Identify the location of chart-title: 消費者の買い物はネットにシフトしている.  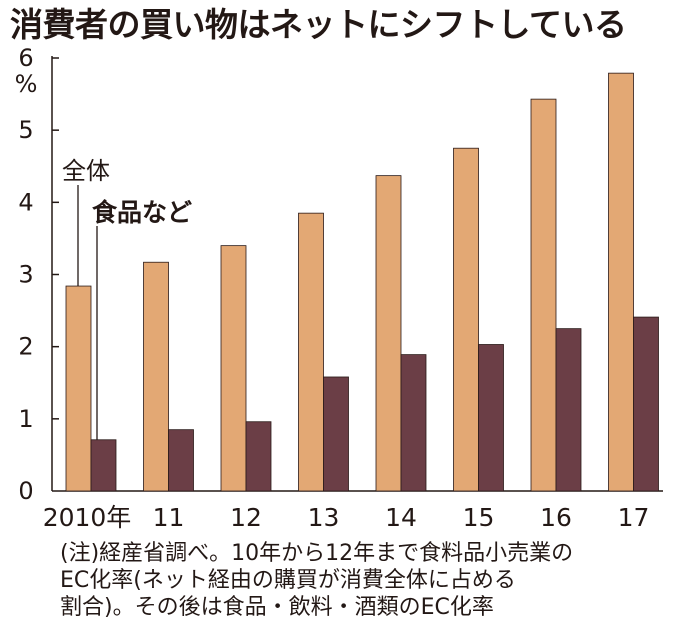
(318, 24).